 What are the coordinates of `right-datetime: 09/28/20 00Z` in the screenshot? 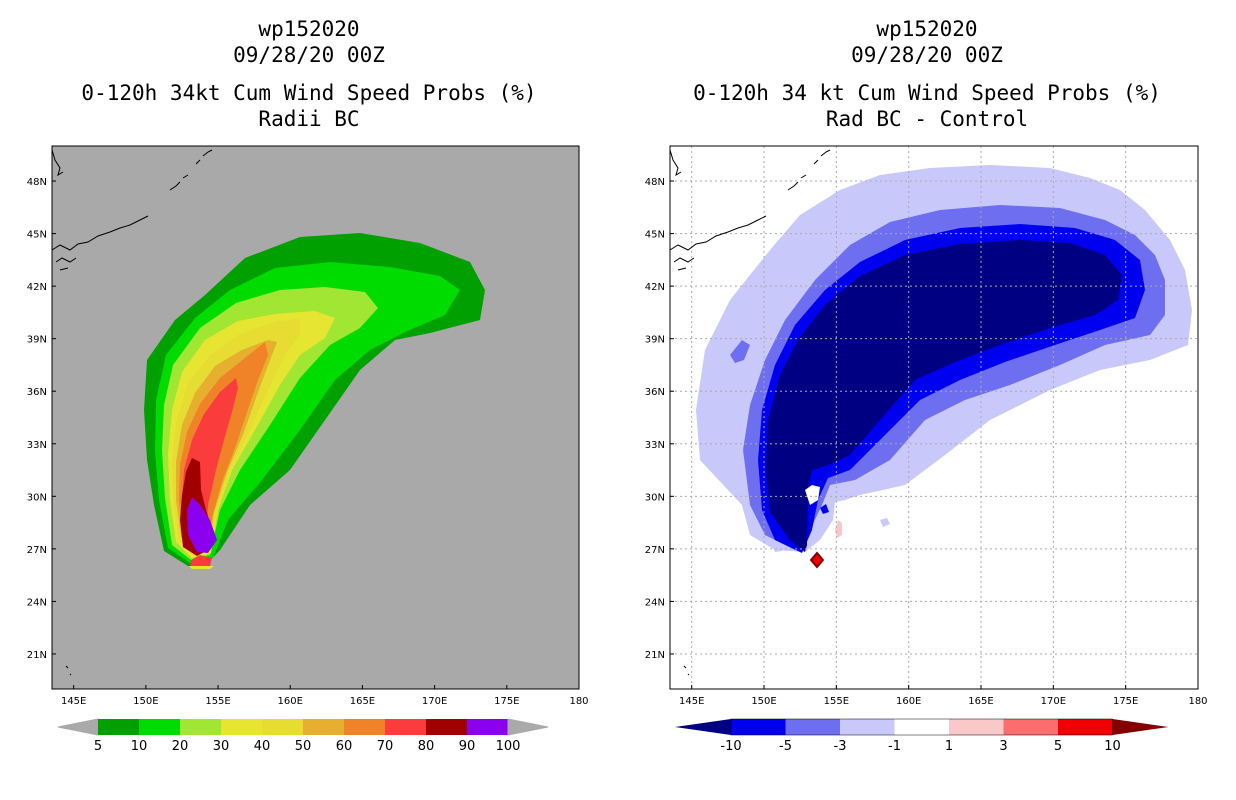 It's located at (927, 55).